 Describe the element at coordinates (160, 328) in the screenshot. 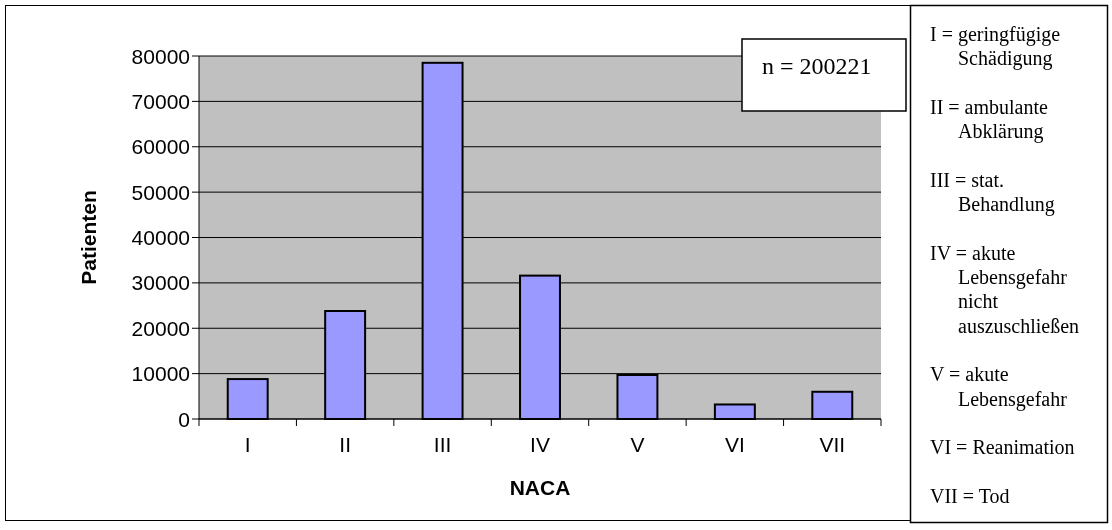

I see `y-tick-label: 20000` at that location.